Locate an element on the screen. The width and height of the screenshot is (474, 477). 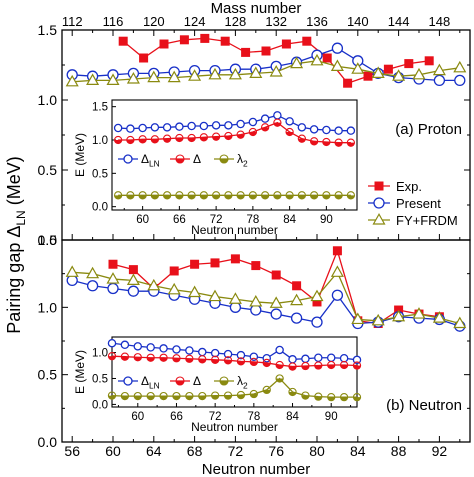
inset-b-legend-label-exp: Δ is located at coordinates (197, 381).